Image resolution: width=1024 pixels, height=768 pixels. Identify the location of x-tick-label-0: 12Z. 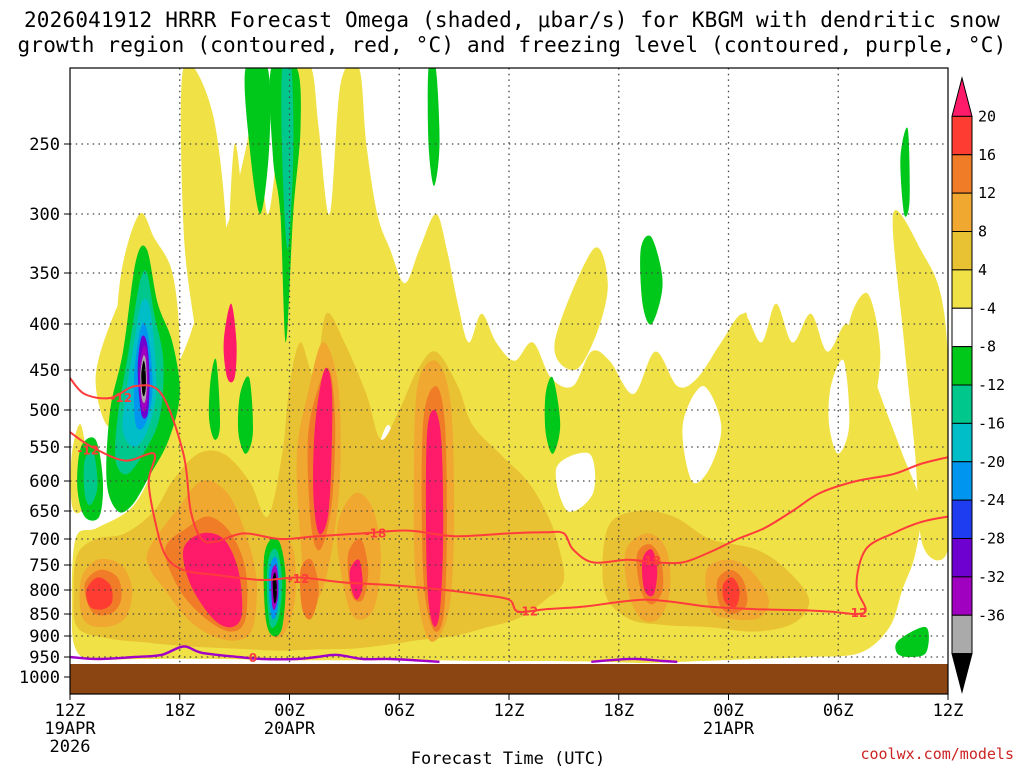
(70, 711).